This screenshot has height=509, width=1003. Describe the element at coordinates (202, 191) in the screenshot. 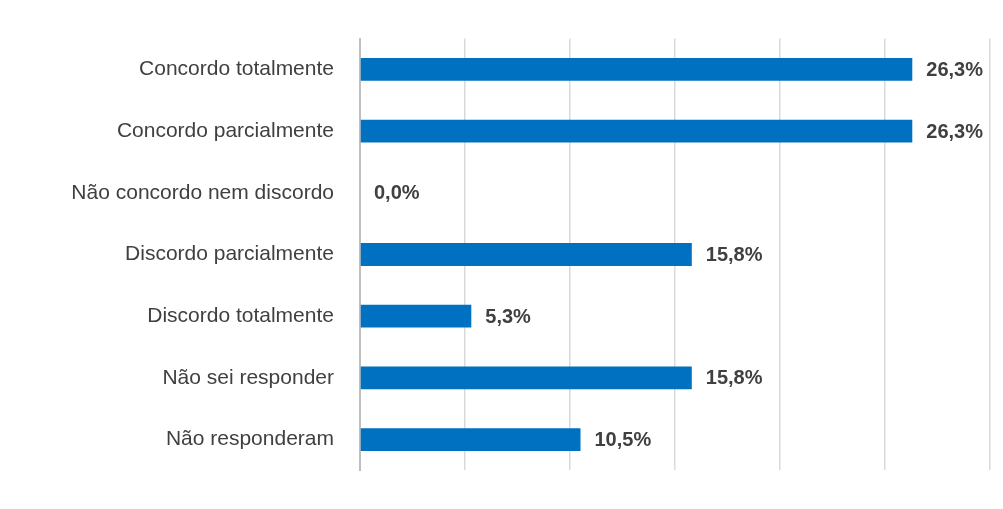

I see `y-tick-label: Não concordo nem discordo` at that location.